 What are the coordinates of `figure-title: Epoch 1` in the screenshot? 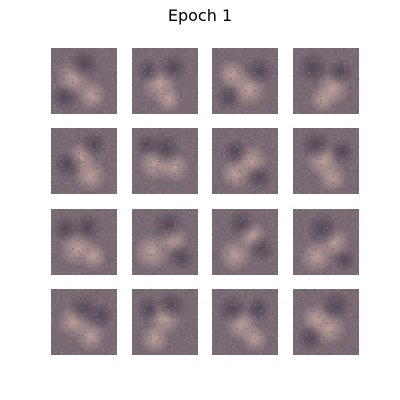 It's located at (200, 15).